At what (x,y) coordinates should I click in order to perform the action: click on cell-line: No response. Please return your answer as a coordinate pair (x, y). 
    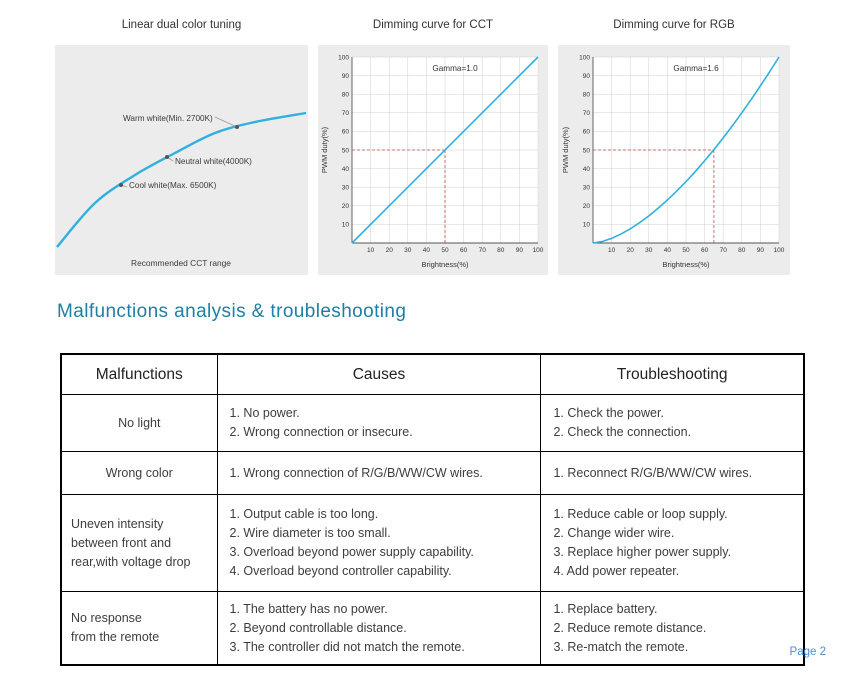
    Looking at the image, I should click on (106, 618).